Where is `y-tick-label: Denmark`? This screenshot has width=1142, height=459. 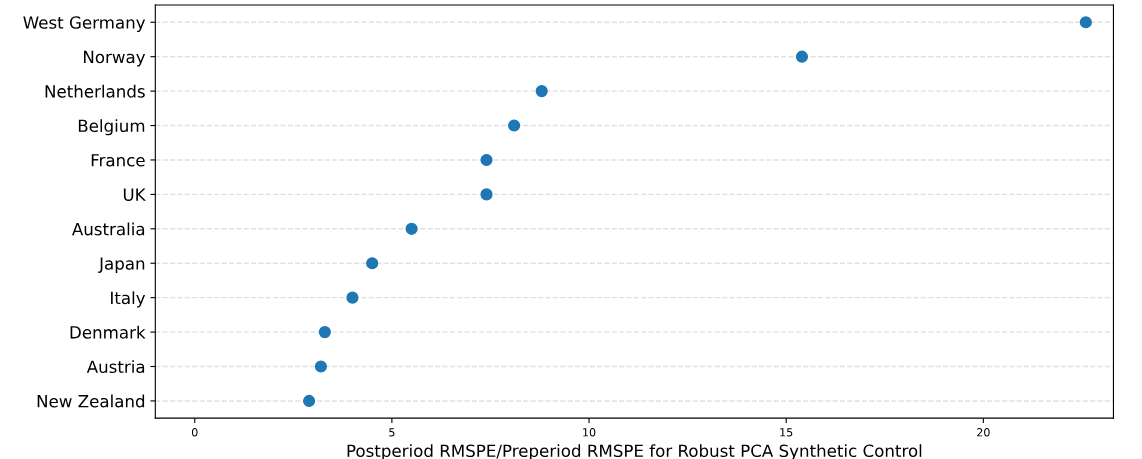
y-tick-label: Denmark is located at coordinates (108, 332).